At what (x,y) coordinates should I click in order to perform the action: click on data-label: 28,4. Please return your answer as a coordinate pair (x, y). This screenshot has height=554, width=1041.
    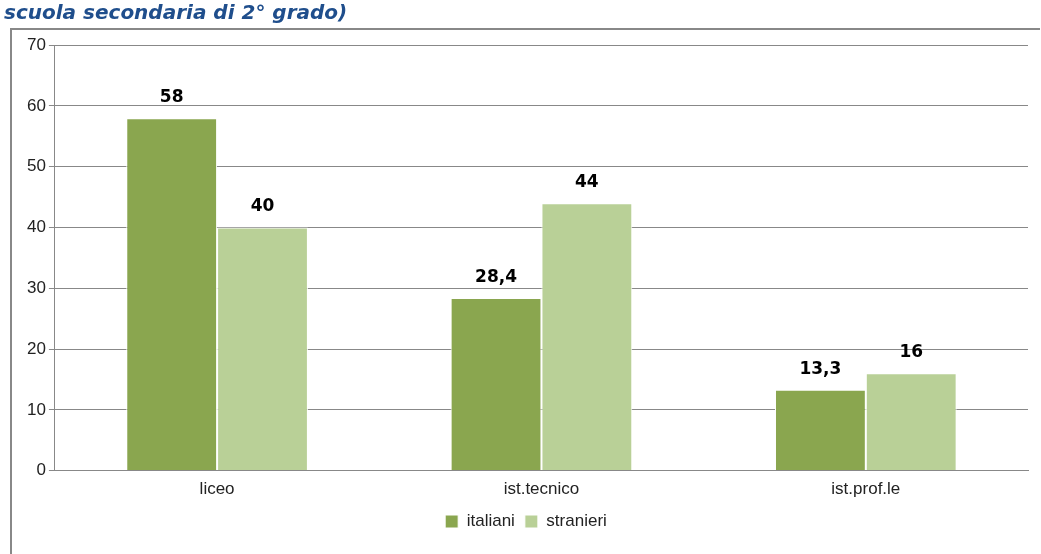
    Looking at the image, I should click on (496, 275).